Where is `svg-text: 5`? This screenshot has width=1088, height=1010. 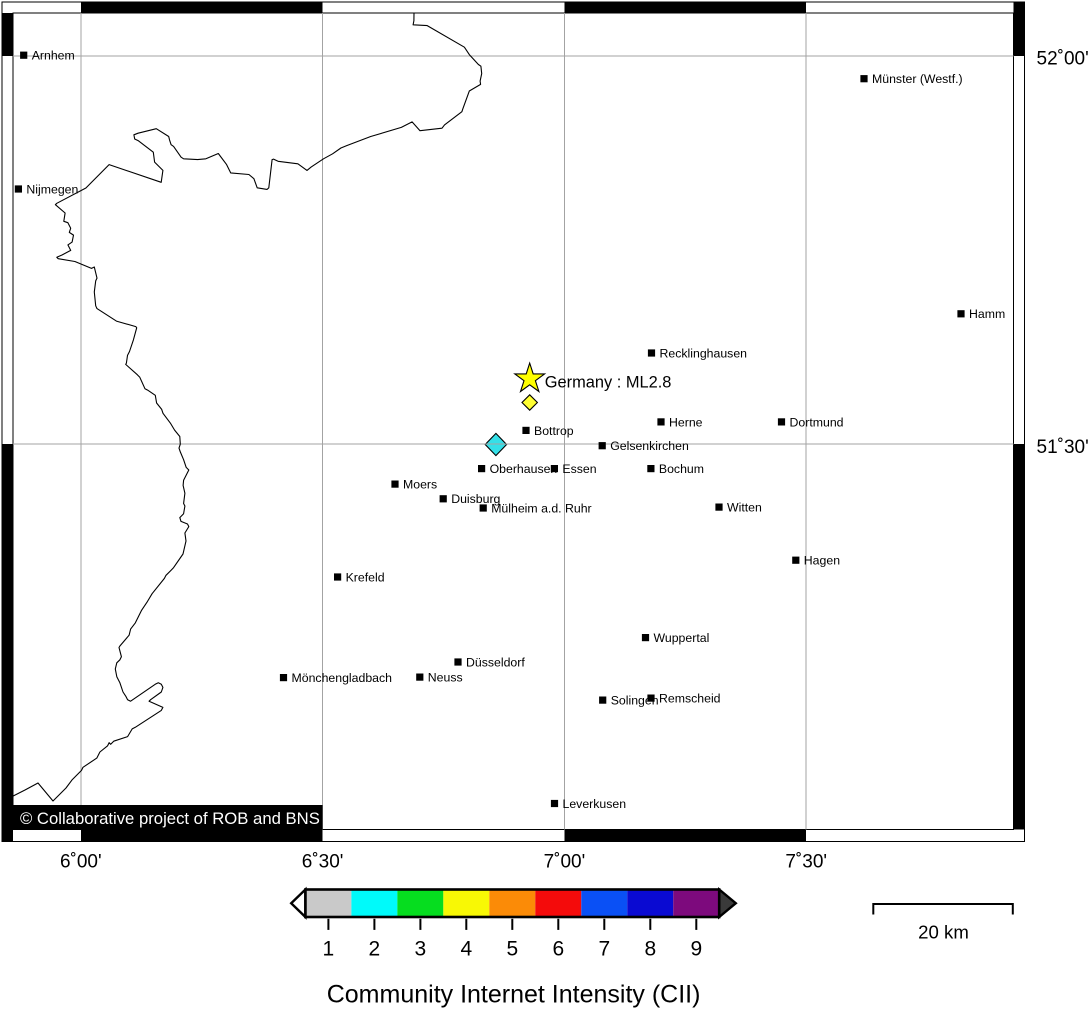
svg-text: 5 is located at coordinates (512, 949).